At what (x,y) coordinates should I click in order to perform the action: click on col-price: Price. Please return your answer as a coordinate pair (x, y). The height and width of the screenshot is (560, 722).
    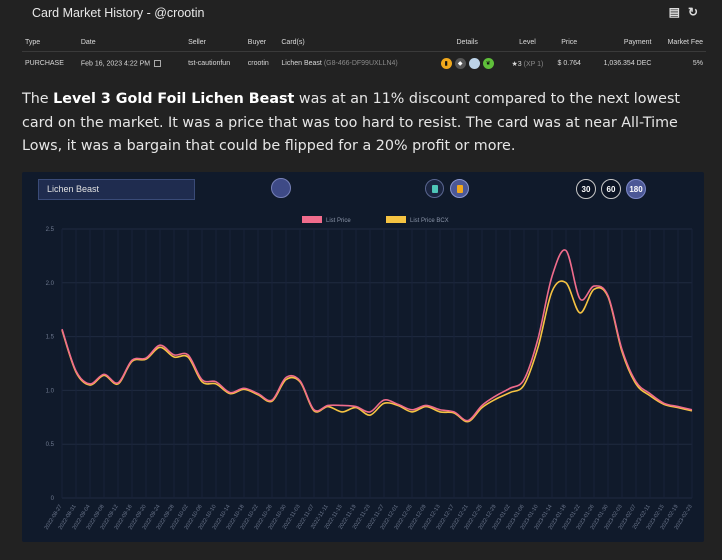
    Looking at the image, I should click on (569, 44).